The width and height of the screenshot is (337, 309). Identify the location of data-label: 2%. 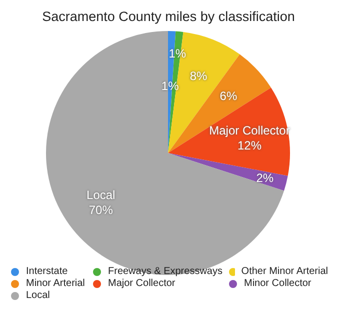
(265, 177).